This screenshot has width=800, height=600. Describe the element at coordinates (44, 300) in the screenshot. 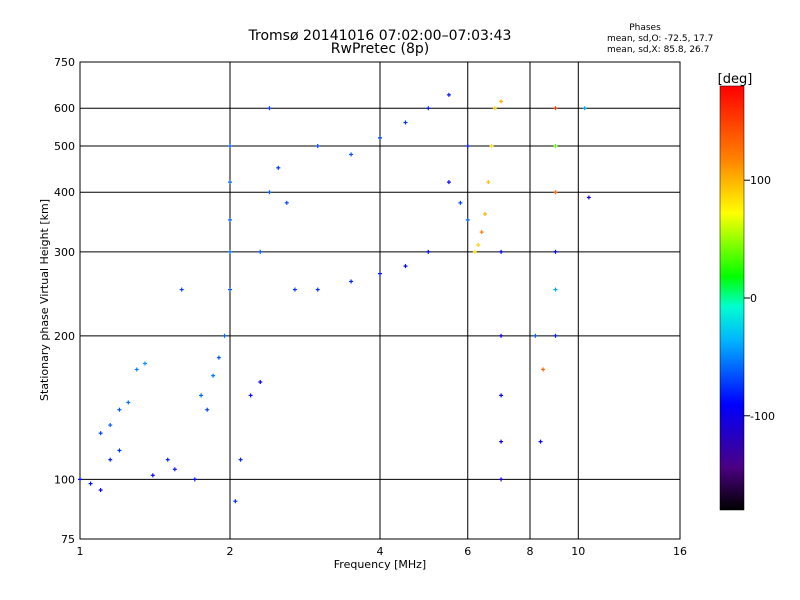

I see `y-axis-label: Stationary phase Virtual Height [km]` at that location.